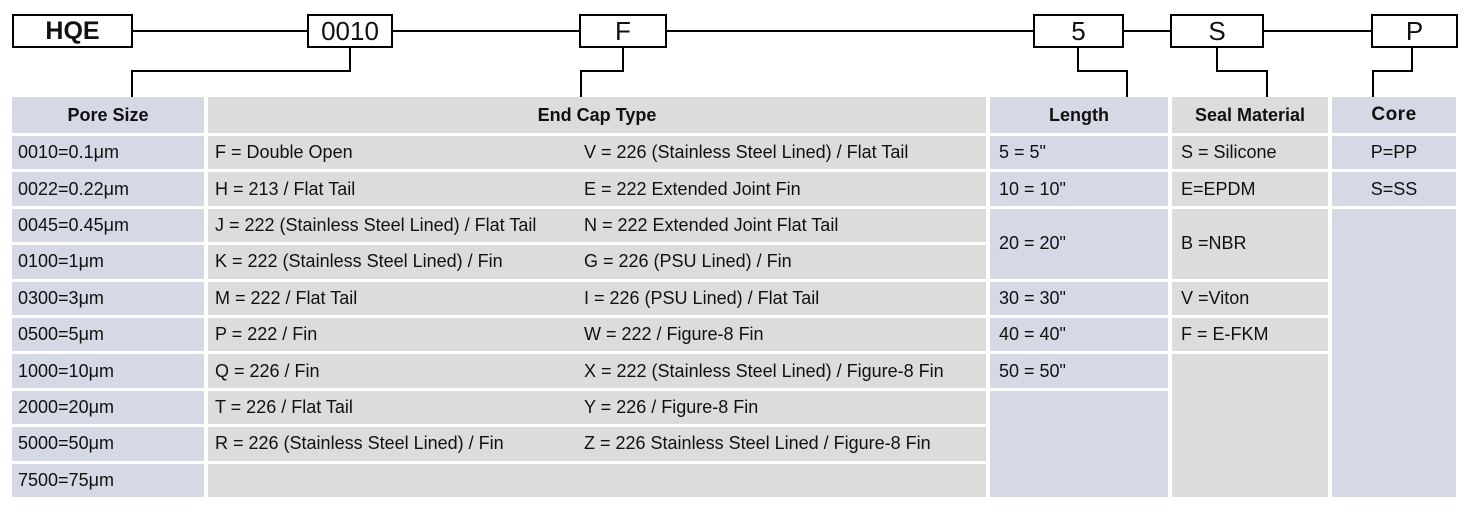 The width and height of the screenshot is (1464, 526). Describe the element at coordinates (1394, 352) in the screenshot. I see `core-cell-empty` at that location.